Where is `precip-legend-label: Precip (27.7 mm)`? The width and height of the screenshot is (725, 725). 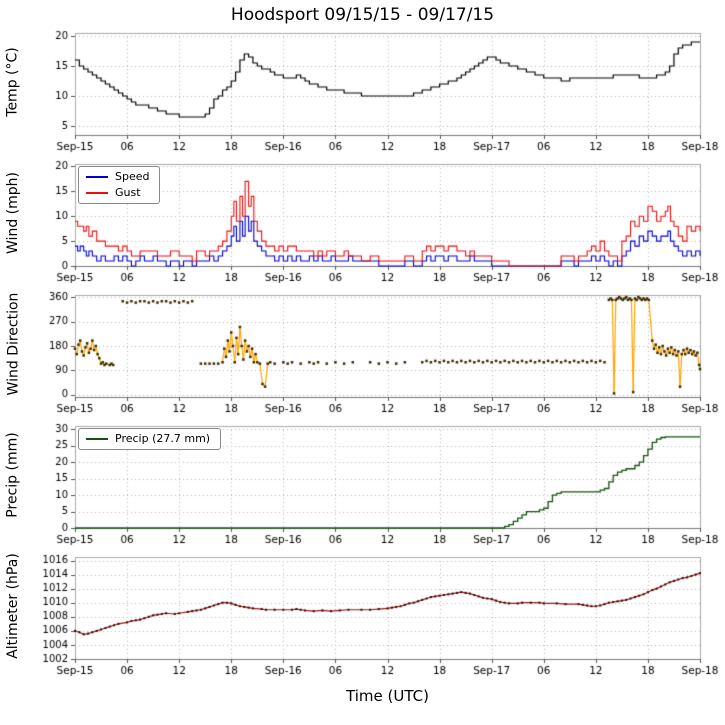
precip-legend-label: Precip (27.7 mm) is located at coordinates (163, 438).